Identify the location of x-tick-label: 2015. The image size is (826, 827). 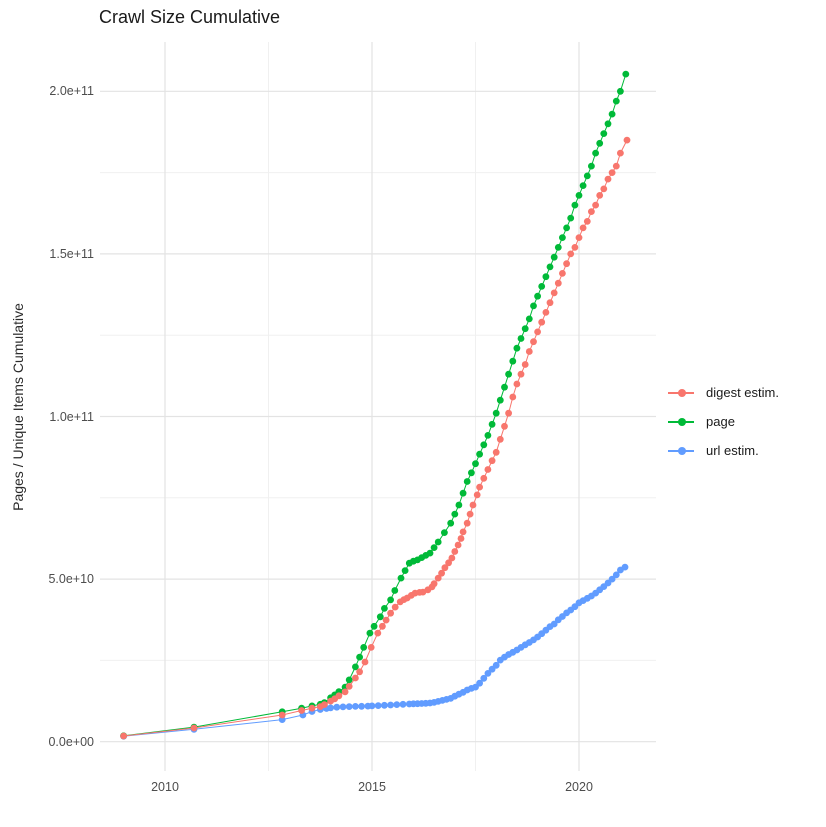
(372, 787).